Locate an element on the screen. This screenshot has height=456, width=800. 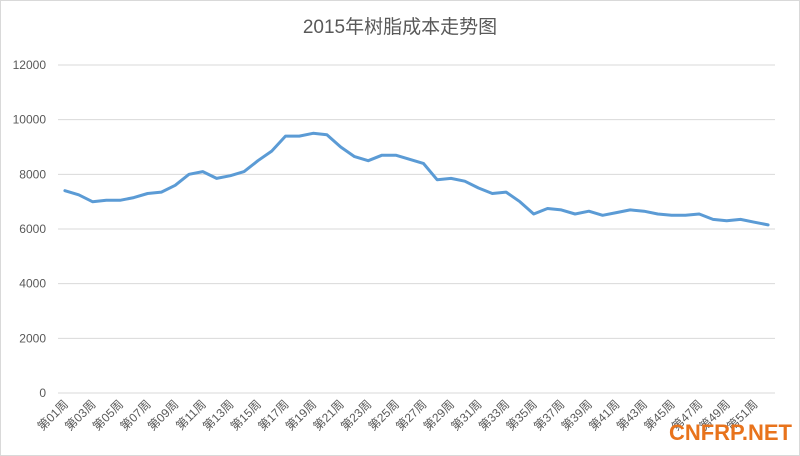
y-tick-label: 0 is located at coordinates (42, 393).